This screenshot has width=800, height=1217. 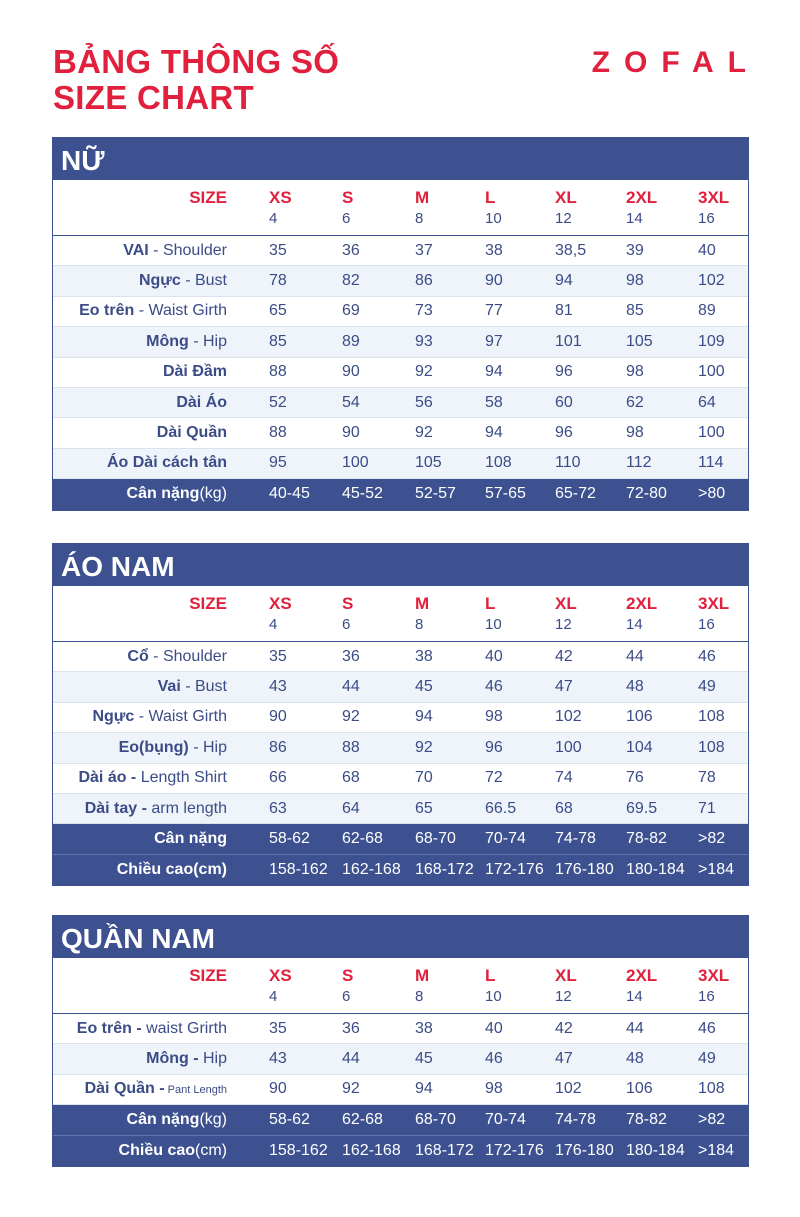 I want to click on section-title: QUẦN NAM, so click(x=400, y=937).